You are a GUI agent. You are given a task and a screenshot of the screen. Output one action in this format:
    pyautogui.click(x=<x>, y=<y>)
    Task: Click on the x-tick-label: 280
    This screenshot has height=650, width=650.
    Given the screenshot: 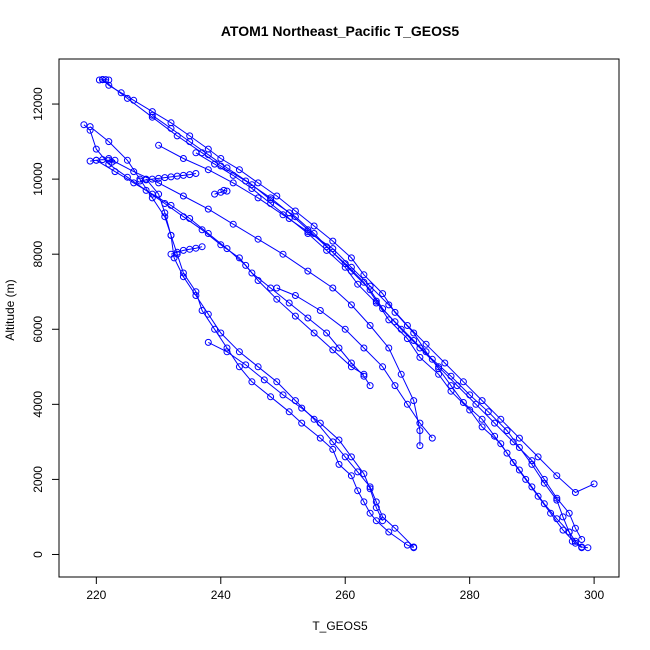 What is the action you would take?
    pyautogui.click(x=470, y=595)
    